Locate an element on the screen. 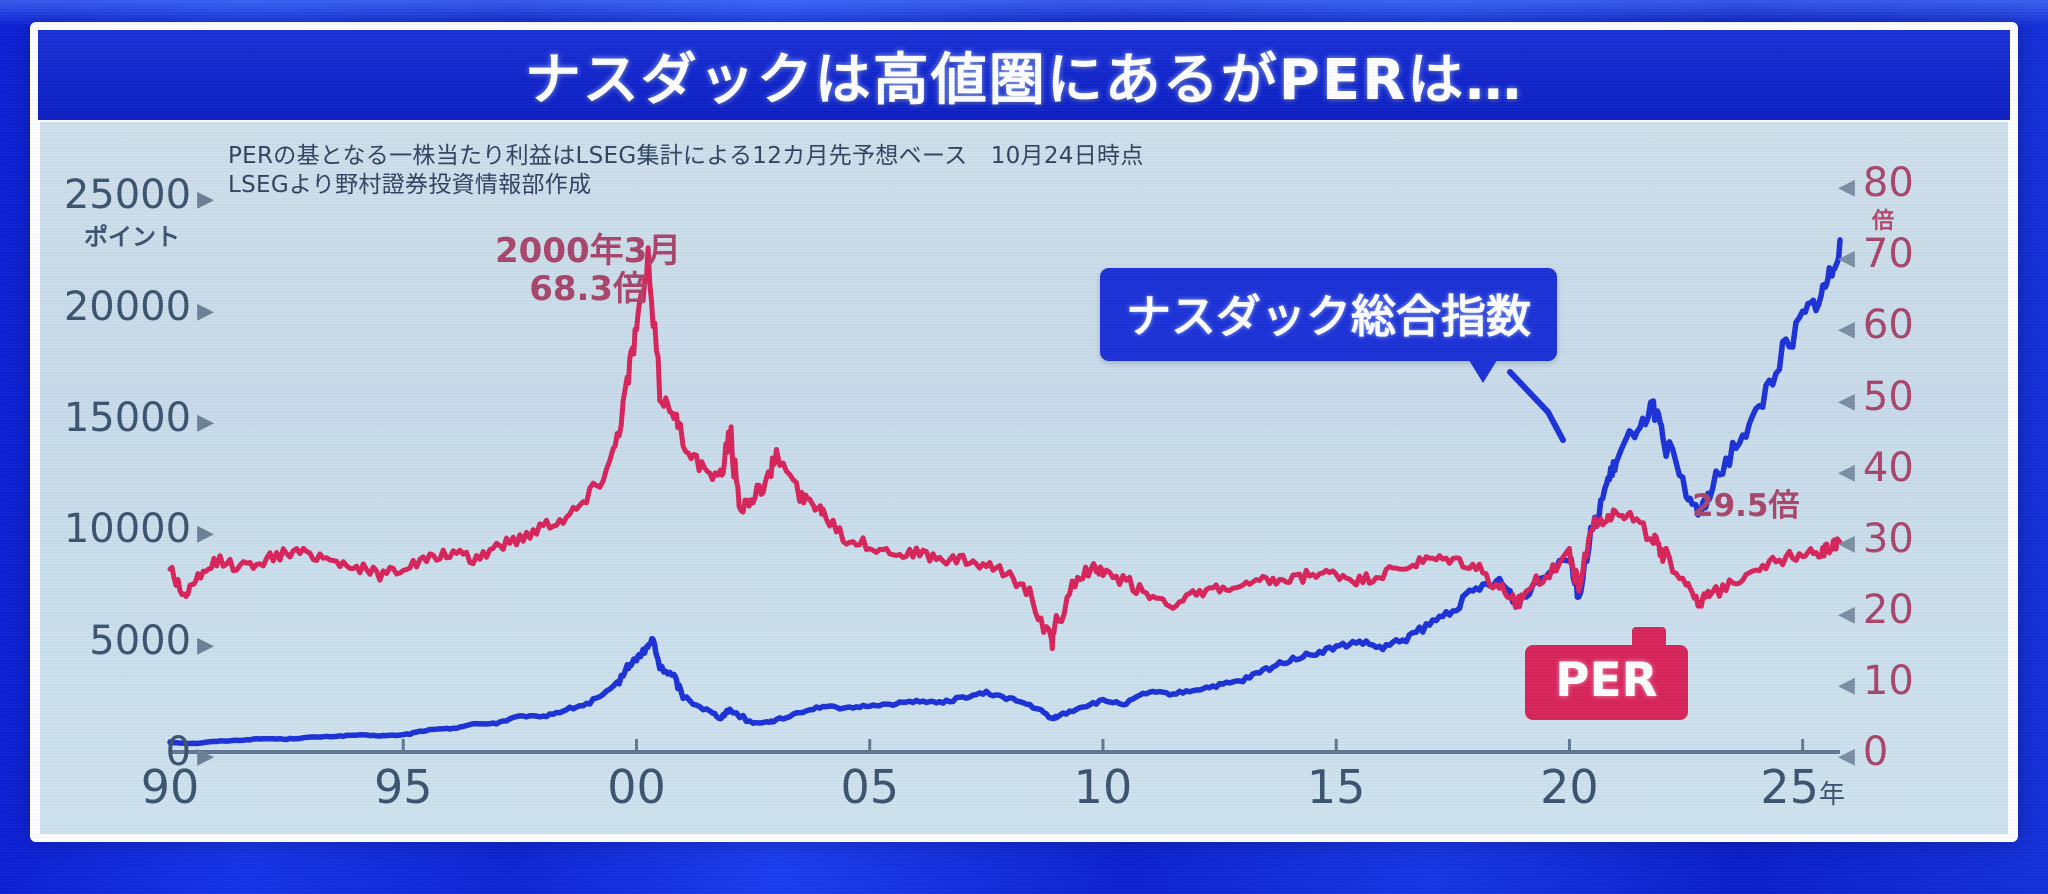 The width and height of the screenshot is (2048, 894). annotation-peak-2000: 2000年3月 68.3倍 is located at coordinates (588, 270).